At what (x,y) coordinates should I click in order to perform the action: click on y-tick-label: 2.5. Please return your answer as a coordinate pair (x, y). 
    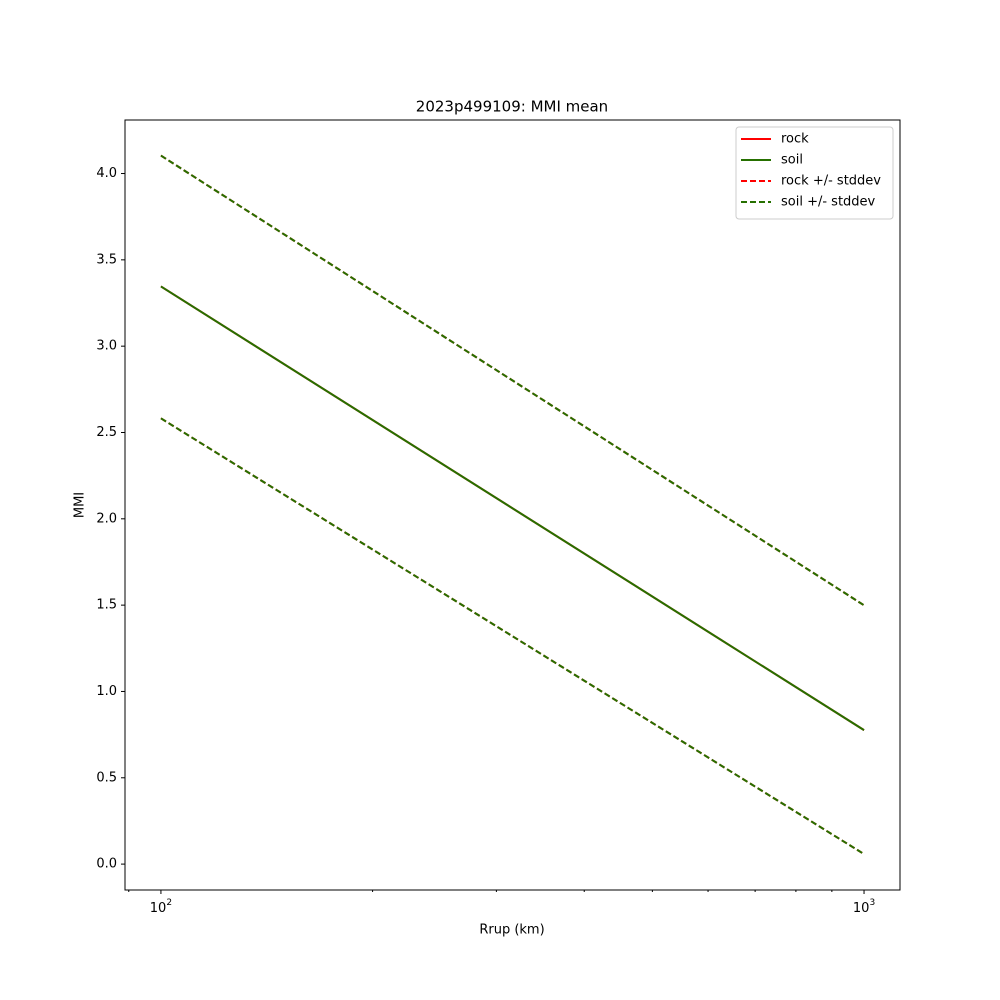
    Looking at the image, I should click on (106, 432).